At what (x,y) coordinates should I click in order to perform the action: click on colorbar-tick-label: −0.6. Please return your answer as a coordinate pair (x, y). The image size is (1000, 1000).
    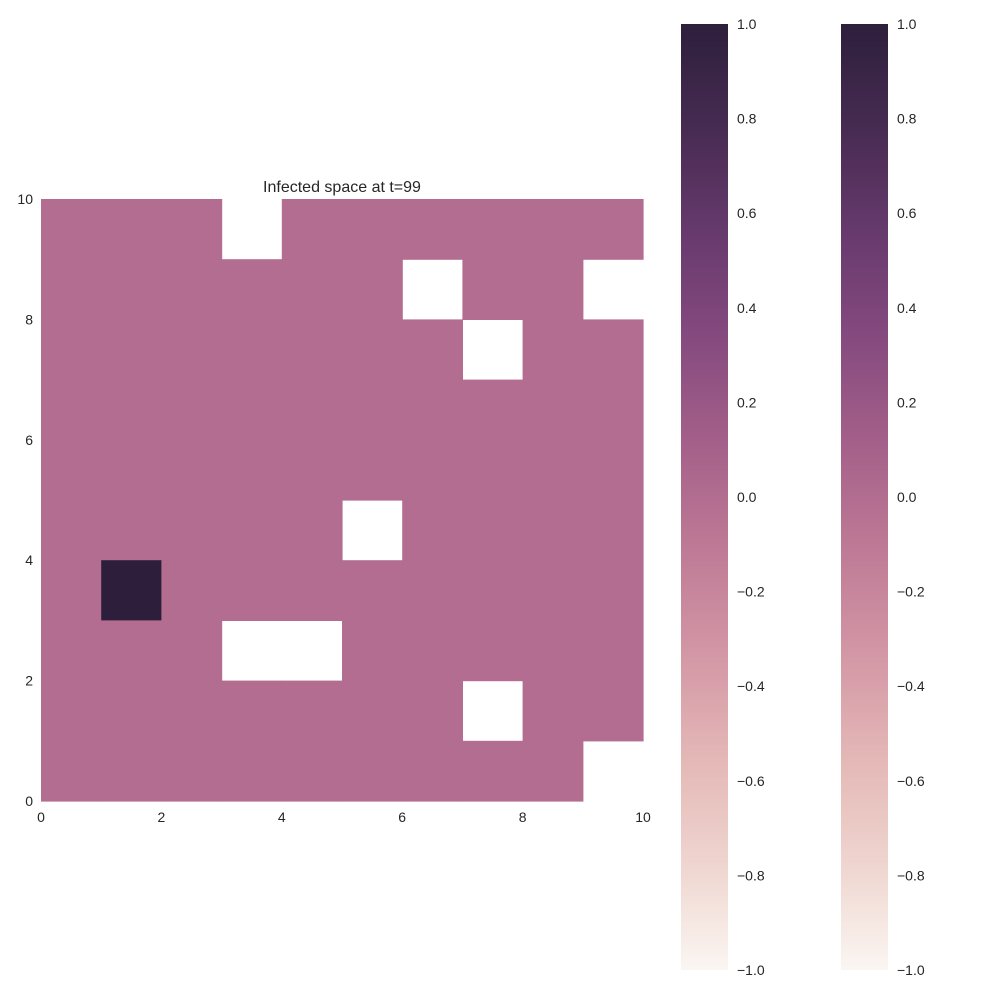
    Looking at the image, I should click on (751, 781).